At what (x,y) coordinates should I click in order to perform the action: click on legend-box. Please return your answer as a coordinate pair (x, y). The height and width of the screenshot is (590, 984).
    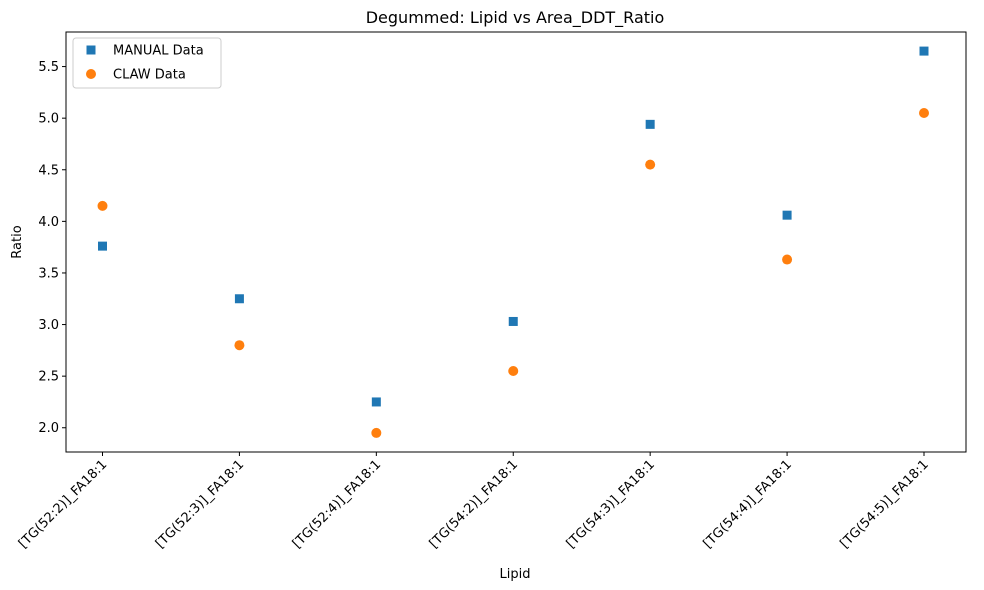
    Looking at the image, I should click on (147, 63).